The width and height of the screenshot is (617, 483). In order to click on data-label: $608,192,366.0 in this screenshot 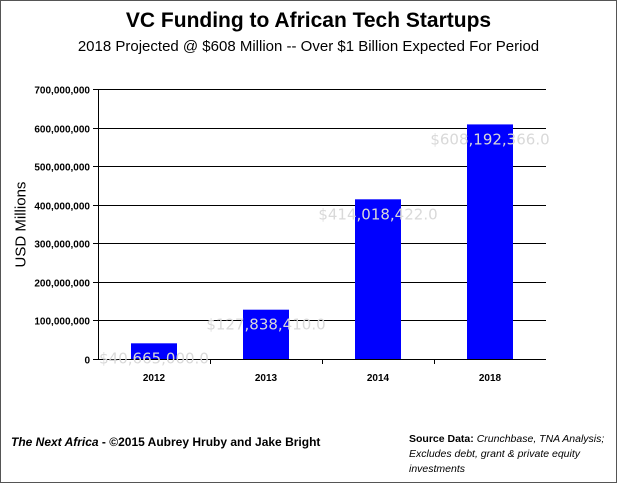, I will do `click(489, 139)`.